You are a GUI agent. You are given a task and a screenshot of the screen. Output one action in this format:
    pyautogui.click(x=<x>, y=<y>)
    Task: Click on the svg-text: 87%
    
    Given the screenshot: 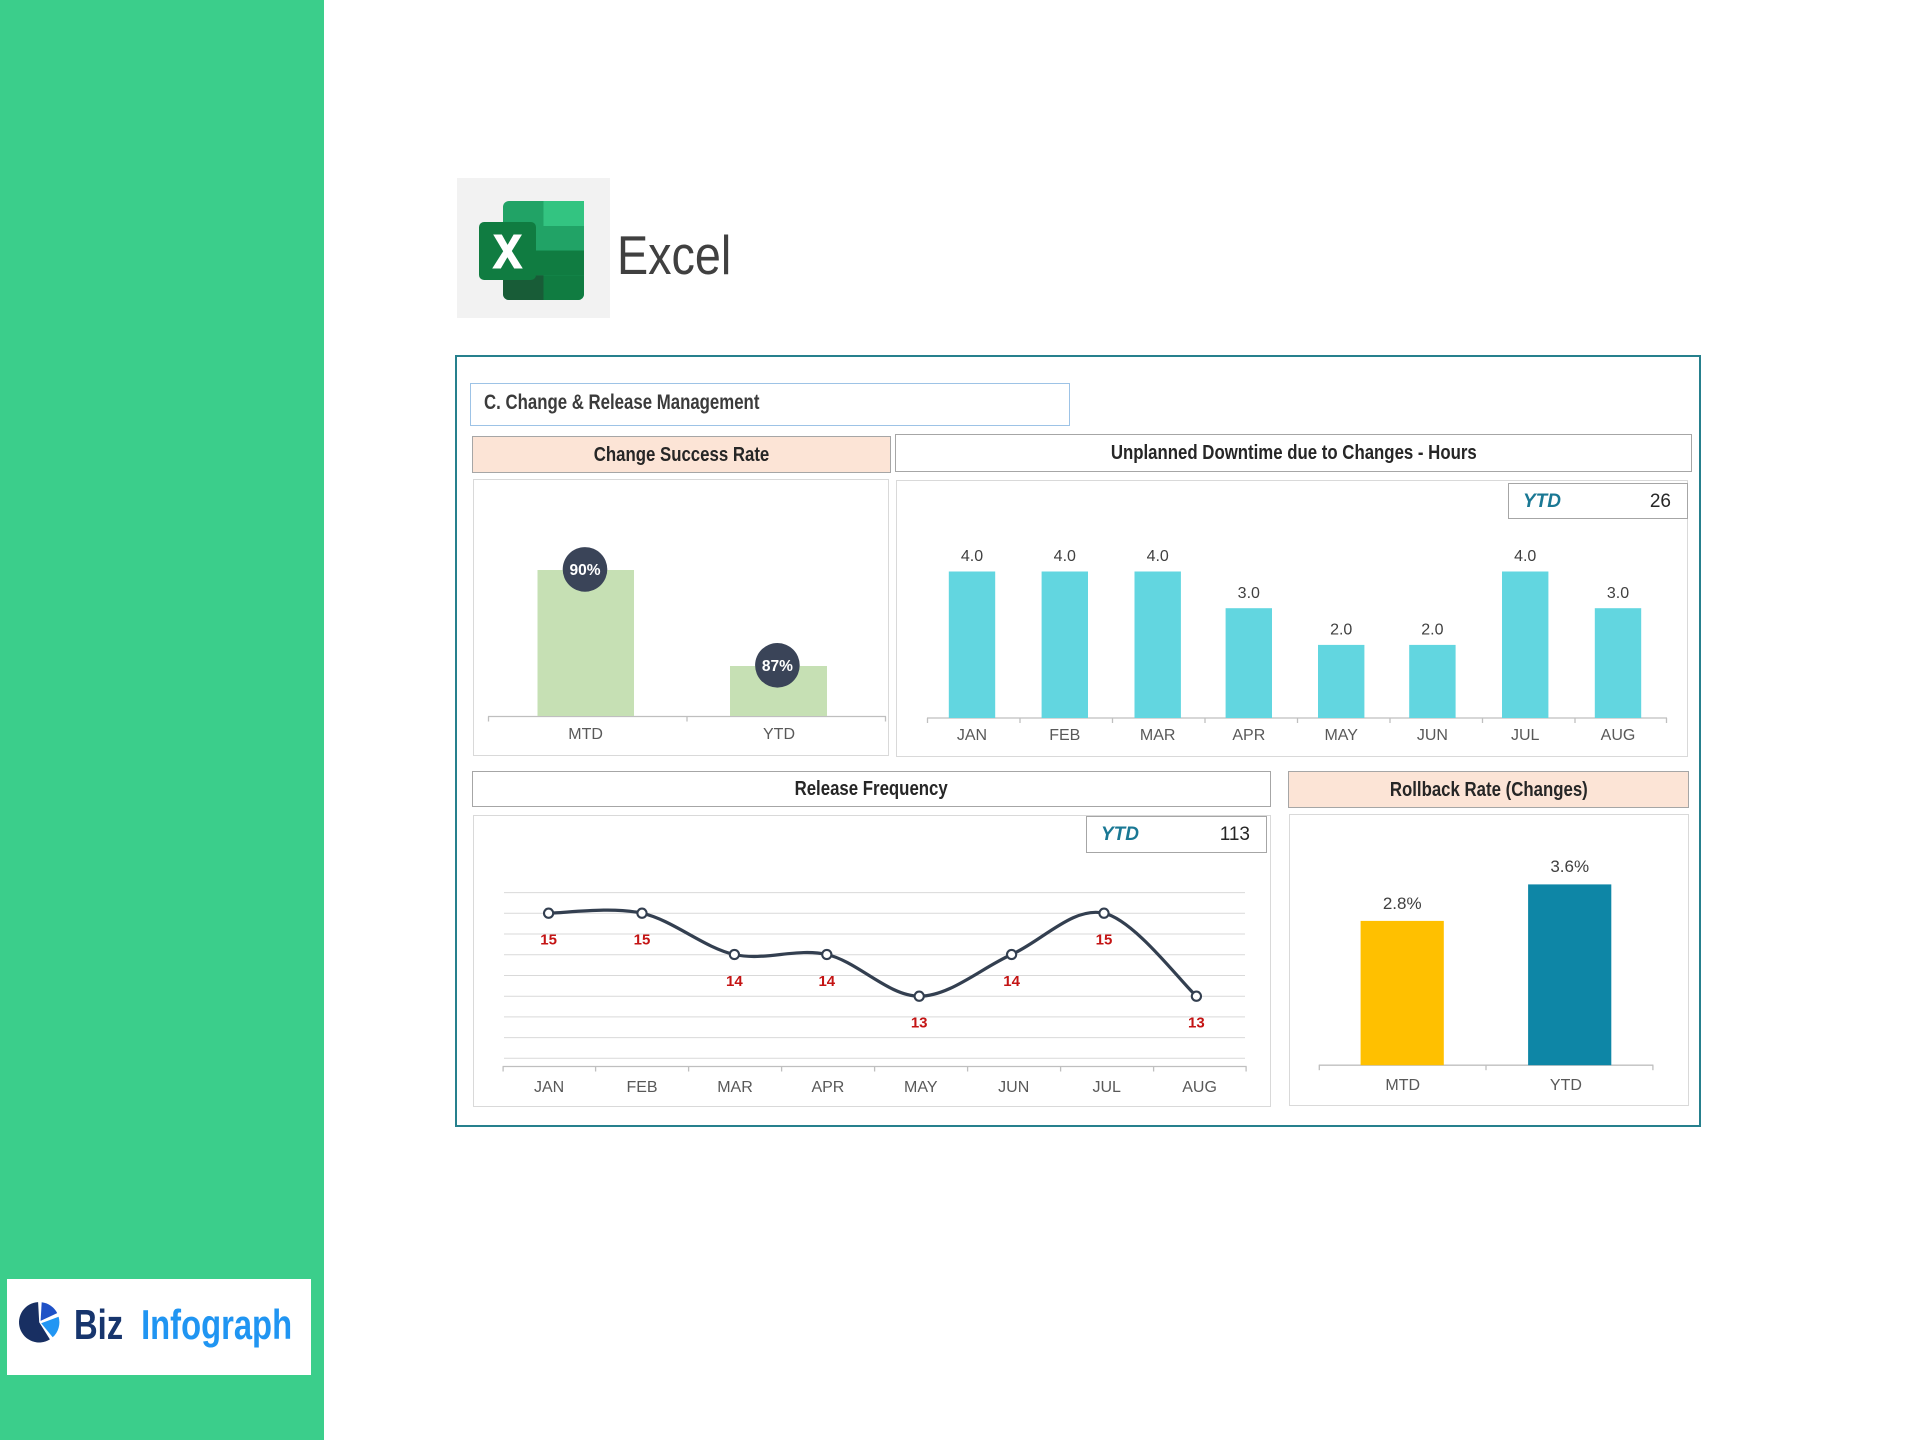 What is the action you would take?
    pyautogui.click(x=777, y=666)
    